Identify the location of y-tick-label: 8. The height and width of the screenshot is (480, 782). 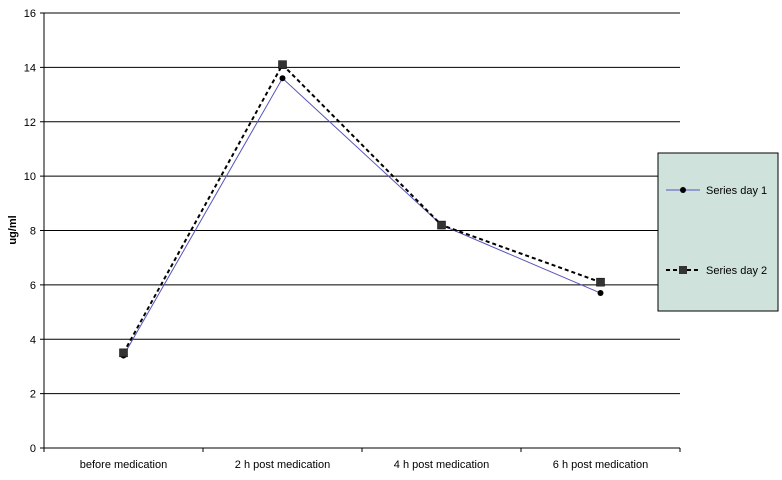
(33, 232).